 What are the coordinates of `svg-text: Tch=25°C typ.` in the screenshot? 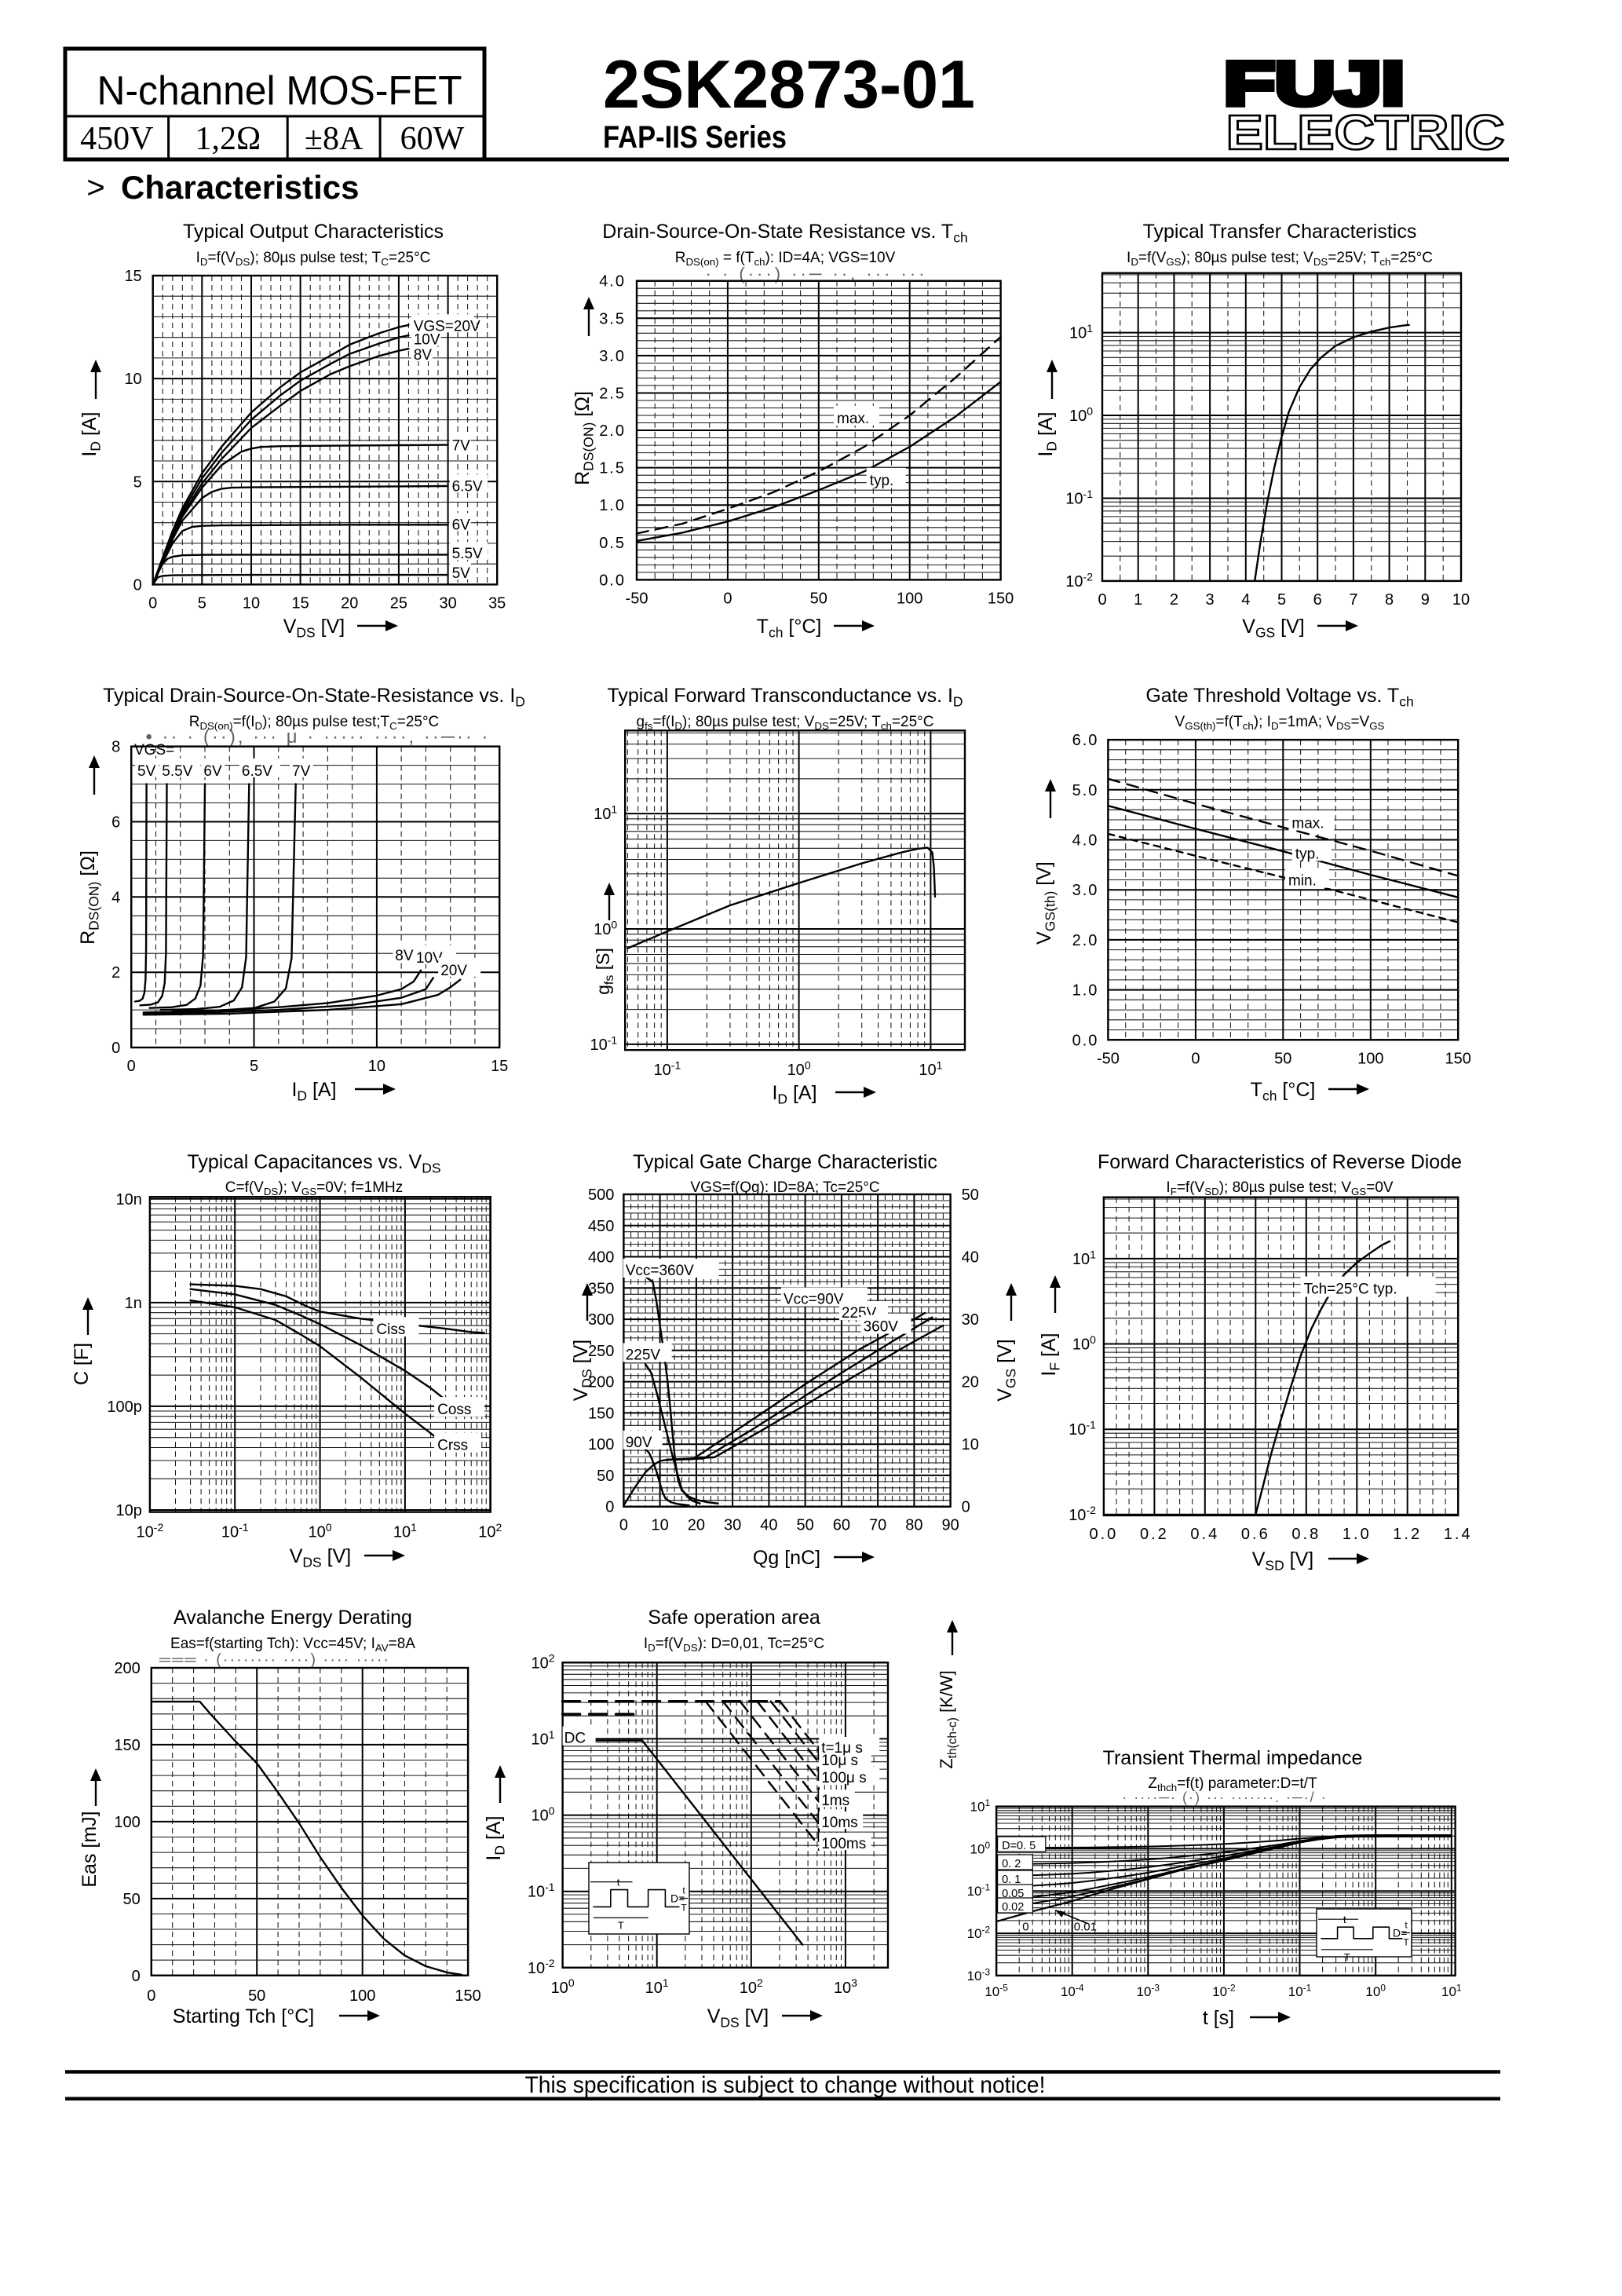 It's located at (1350, 1289).